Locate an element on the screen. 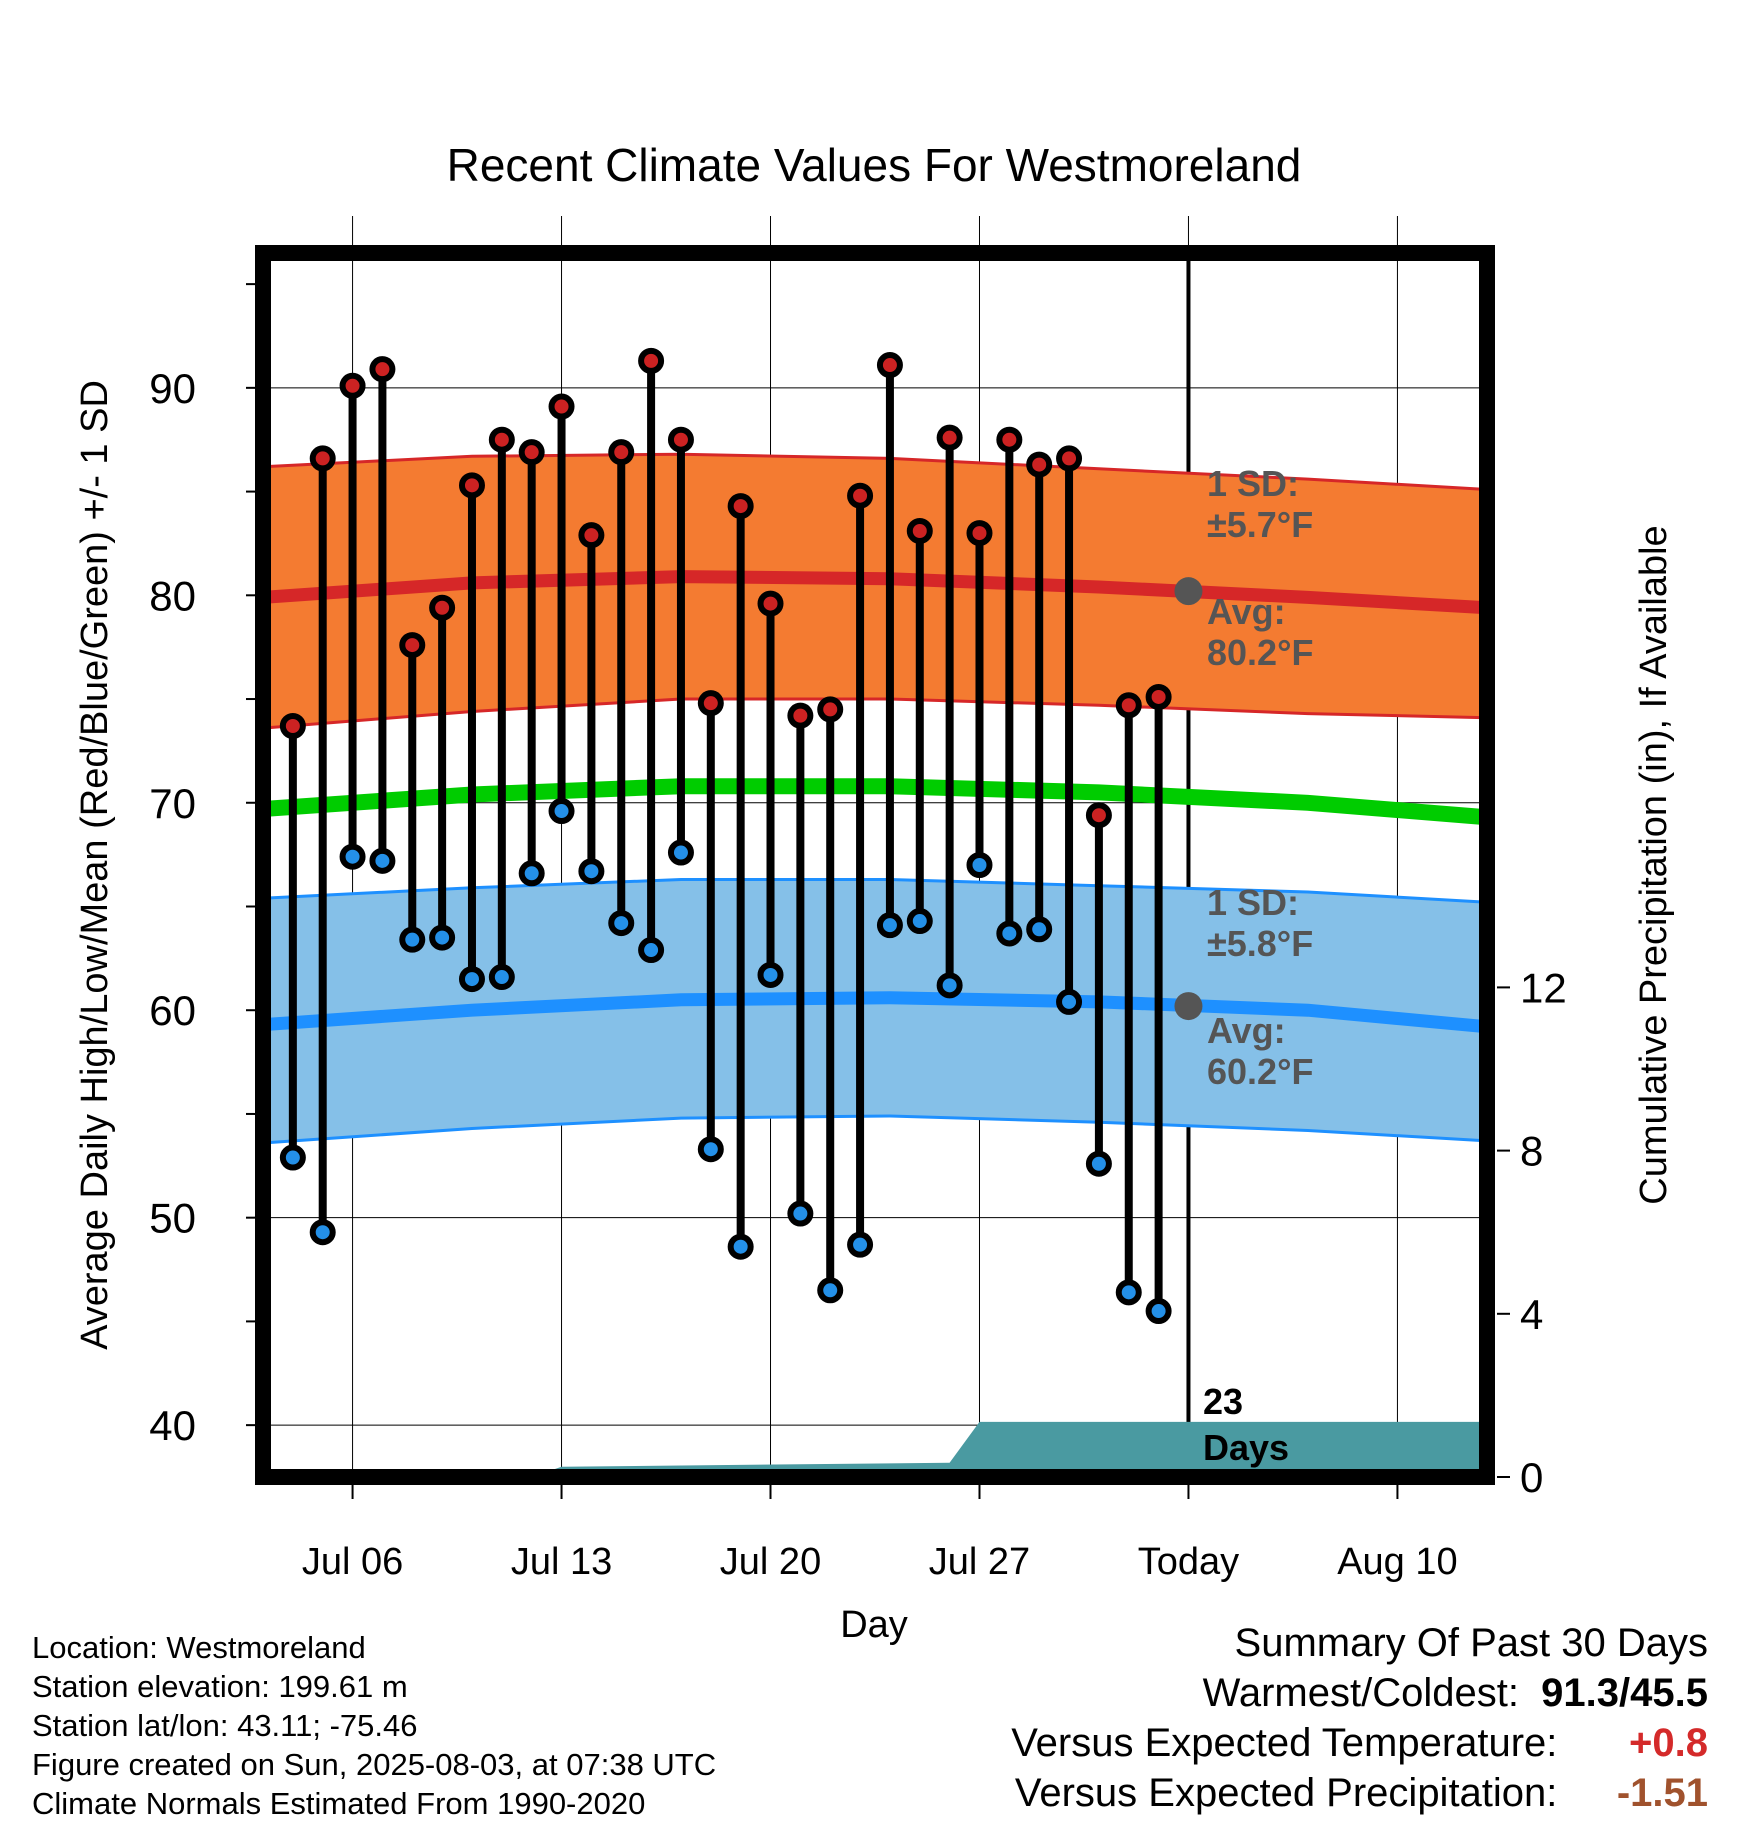 The height and width of the screenshot is (1828, 1748). low-sd-label-line2: ±5.8°F is located at coordinates (1260, 943).